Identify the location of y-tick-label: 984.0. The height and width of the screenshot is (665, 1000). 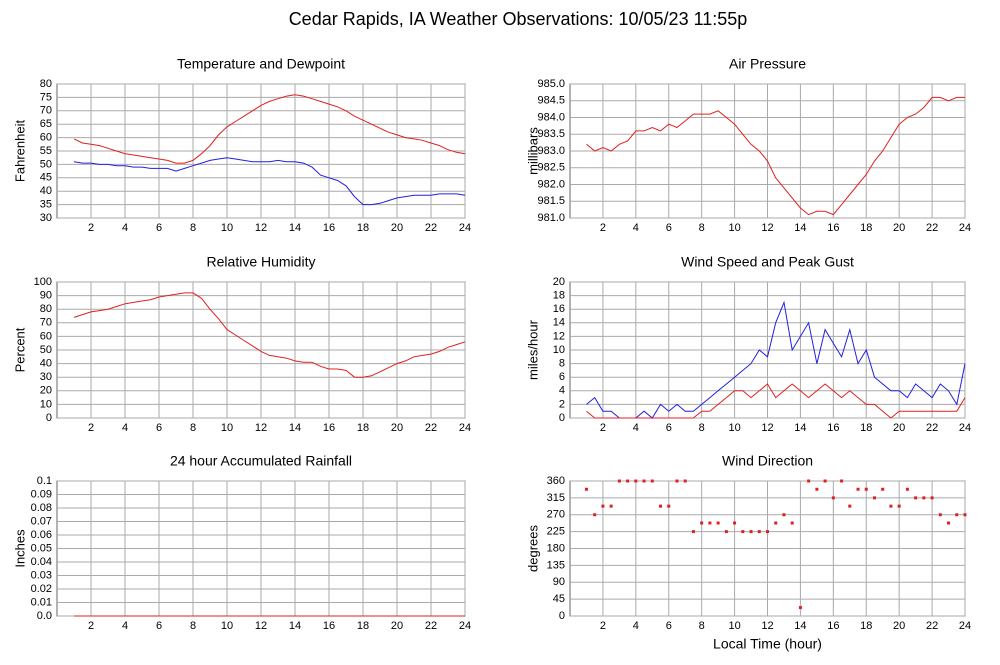
(551, 117).